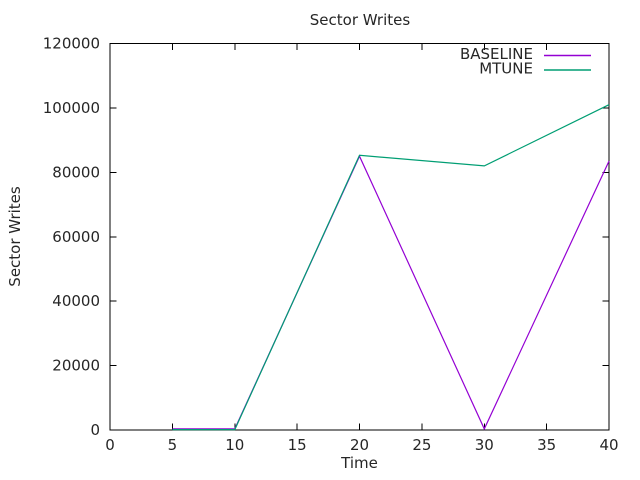 The width and height of the screenshot is (640, 480). What do you see at coordinates (76, 172) in the screenshot?
I see `y-tick-label: 80000` at bounding box center [76, 172].